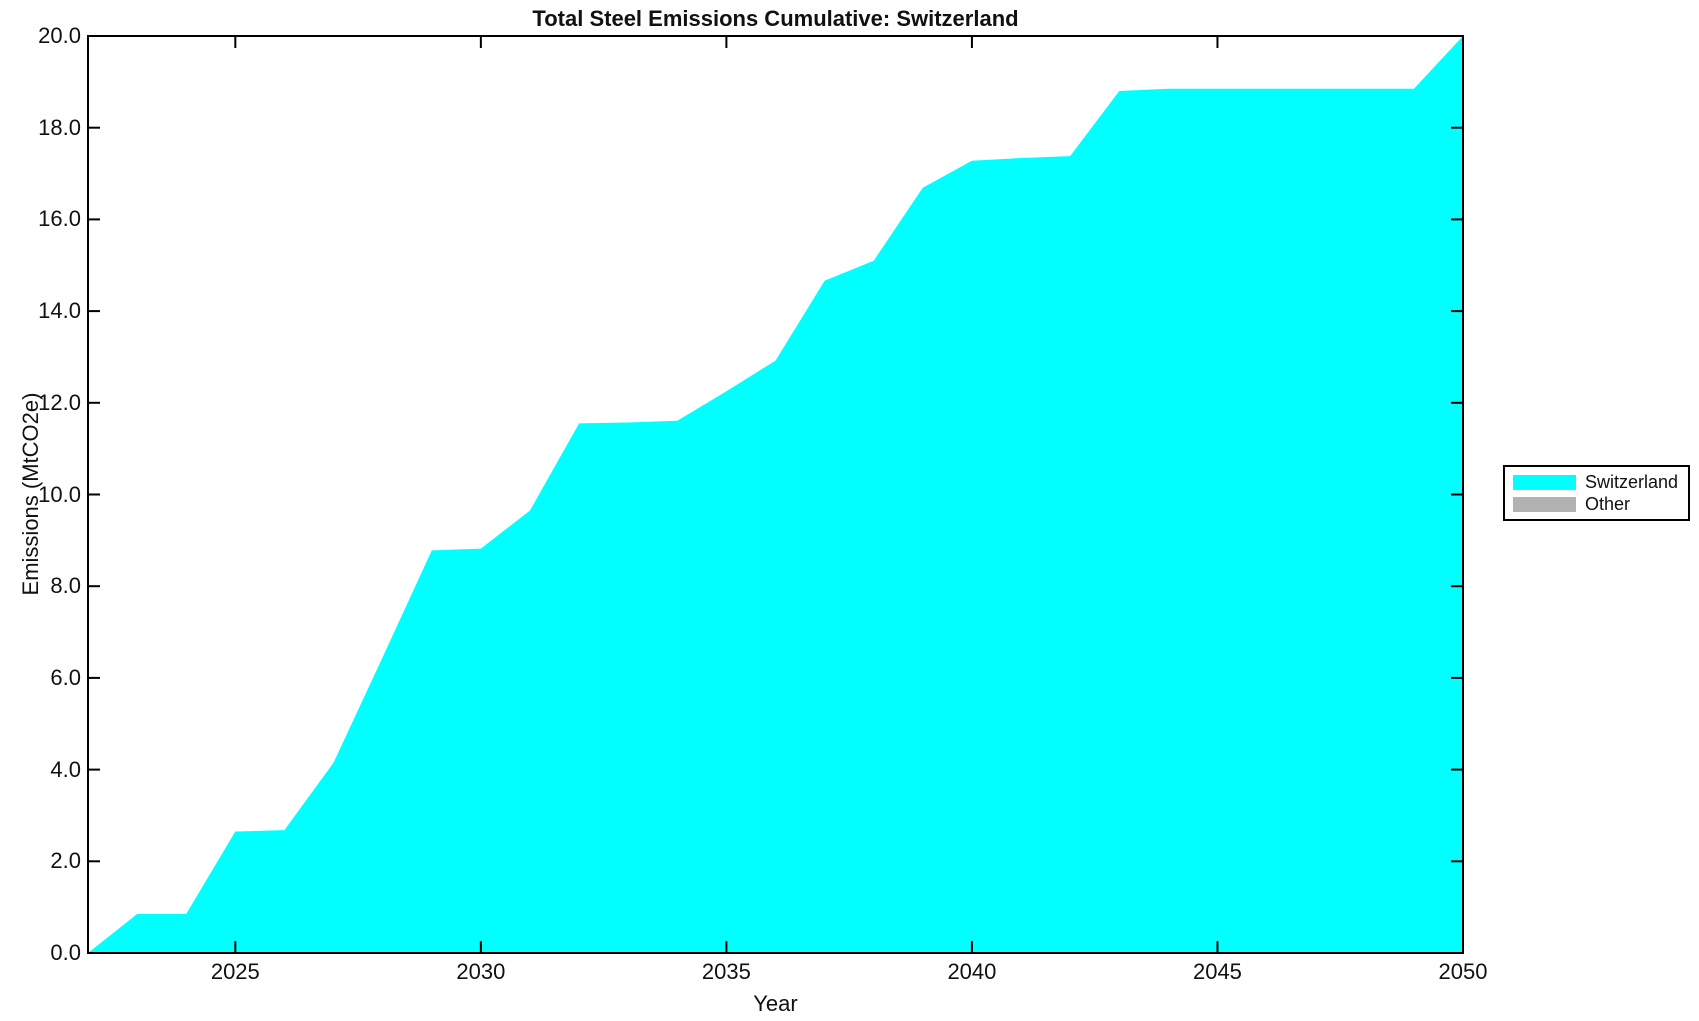 The image size is (1699, 1021). Describe the element at coordinates (59, 127) in the screenshot. I see `y-tick-label: 18.0` at that location.